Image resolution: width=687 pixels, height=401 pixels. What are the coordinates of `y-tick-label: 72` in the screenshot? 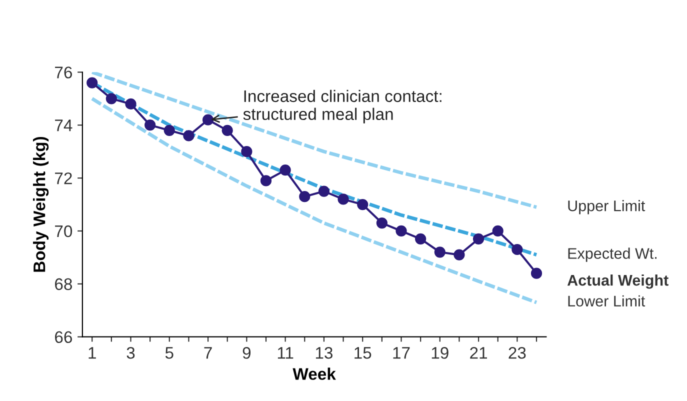 It's located at (63, 178).